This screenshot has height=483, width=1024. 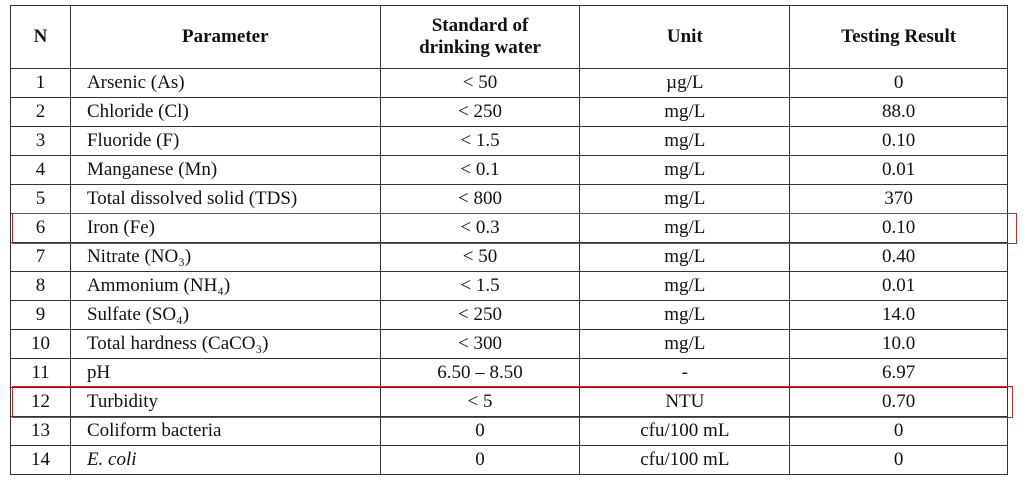 What do you see at coordinates (898, 199) in the screenshot?
I see `table-cell: 370` at bounding box center [898, 199].